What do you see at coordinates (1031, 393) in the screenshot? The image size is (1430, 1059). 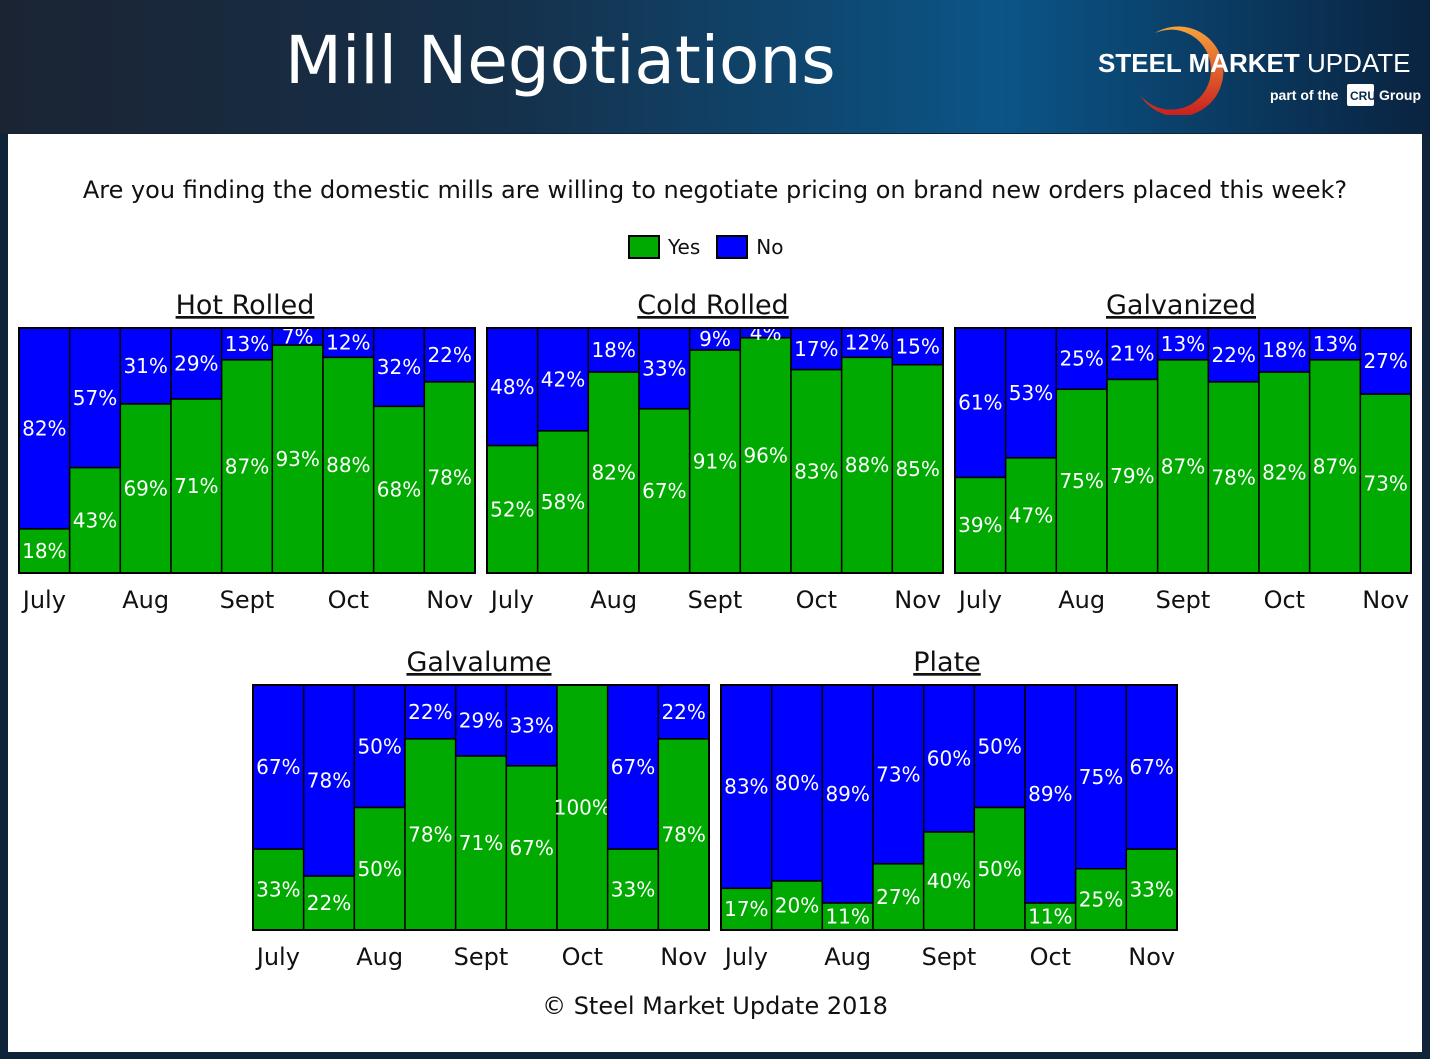 I see `data-label-no: 53%` at bounding box center [1031, 393].